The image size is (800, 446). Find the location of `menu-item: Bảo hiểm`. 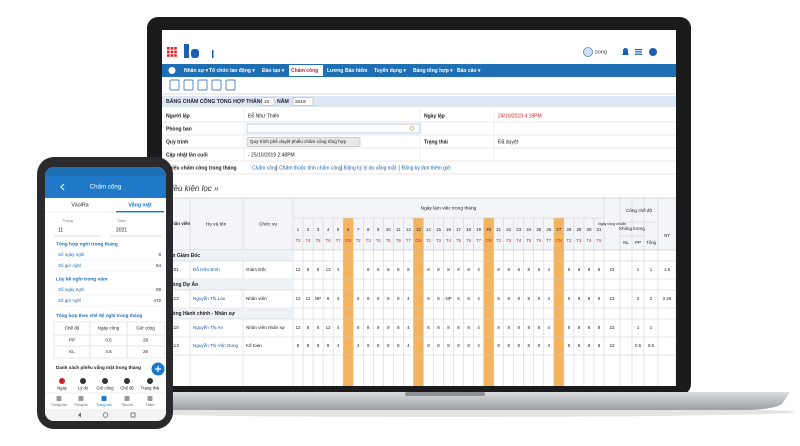

menu-item: Bảo hiểm is located at coordinates (356, 70).